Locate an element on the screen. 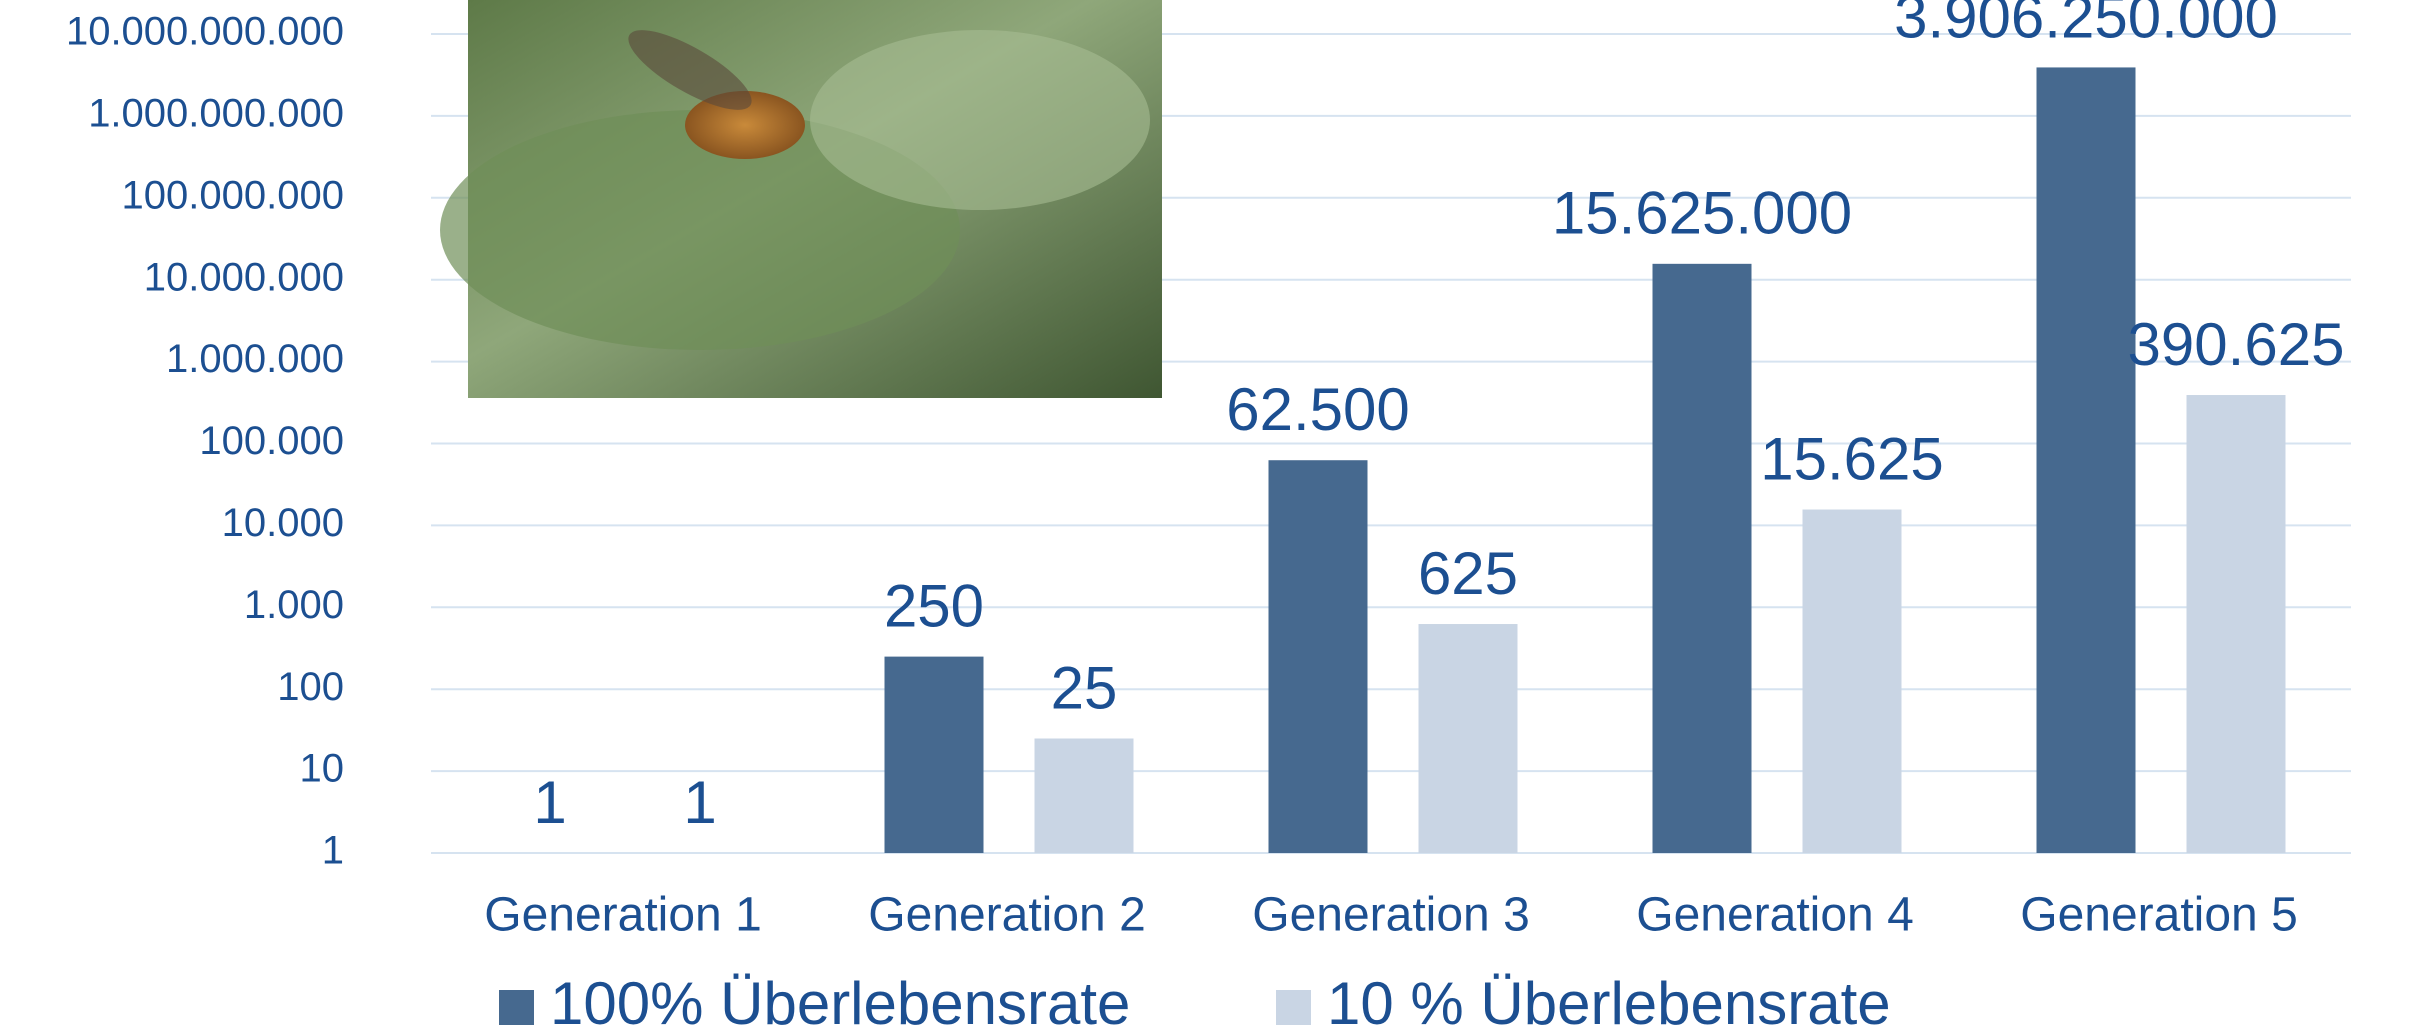  x-tick-label: Generation 2 is located at coordinates (1007, 915).